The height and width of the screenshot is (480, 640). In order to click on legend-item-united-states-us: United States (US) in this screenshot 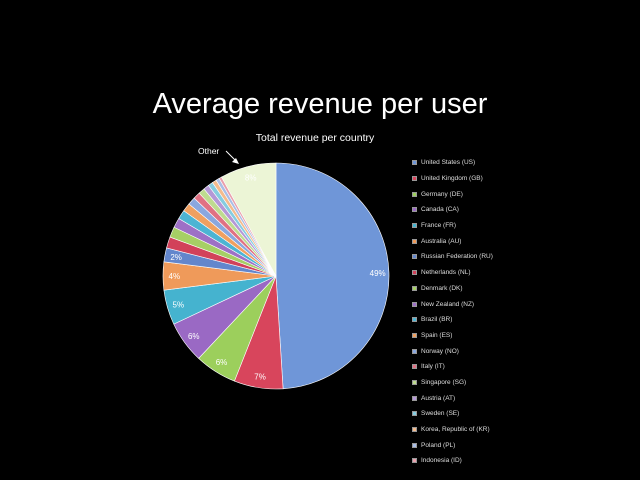, I will do `click(452, 163)`.